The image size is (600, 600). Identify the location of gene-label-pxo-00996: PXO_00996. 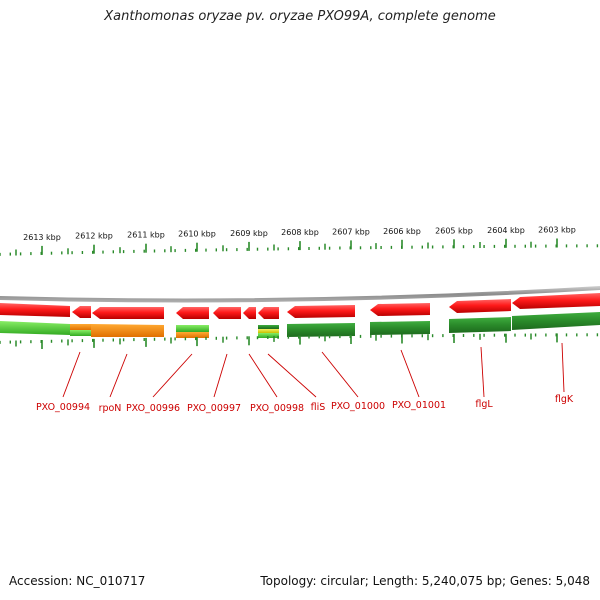
(153, 408).